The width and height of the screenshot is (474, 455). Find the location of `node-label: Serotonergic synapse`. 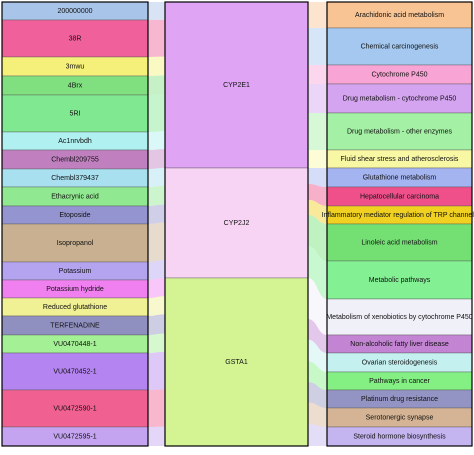

node-label: Serotonergic synapse is located at coordinates (400, 417).